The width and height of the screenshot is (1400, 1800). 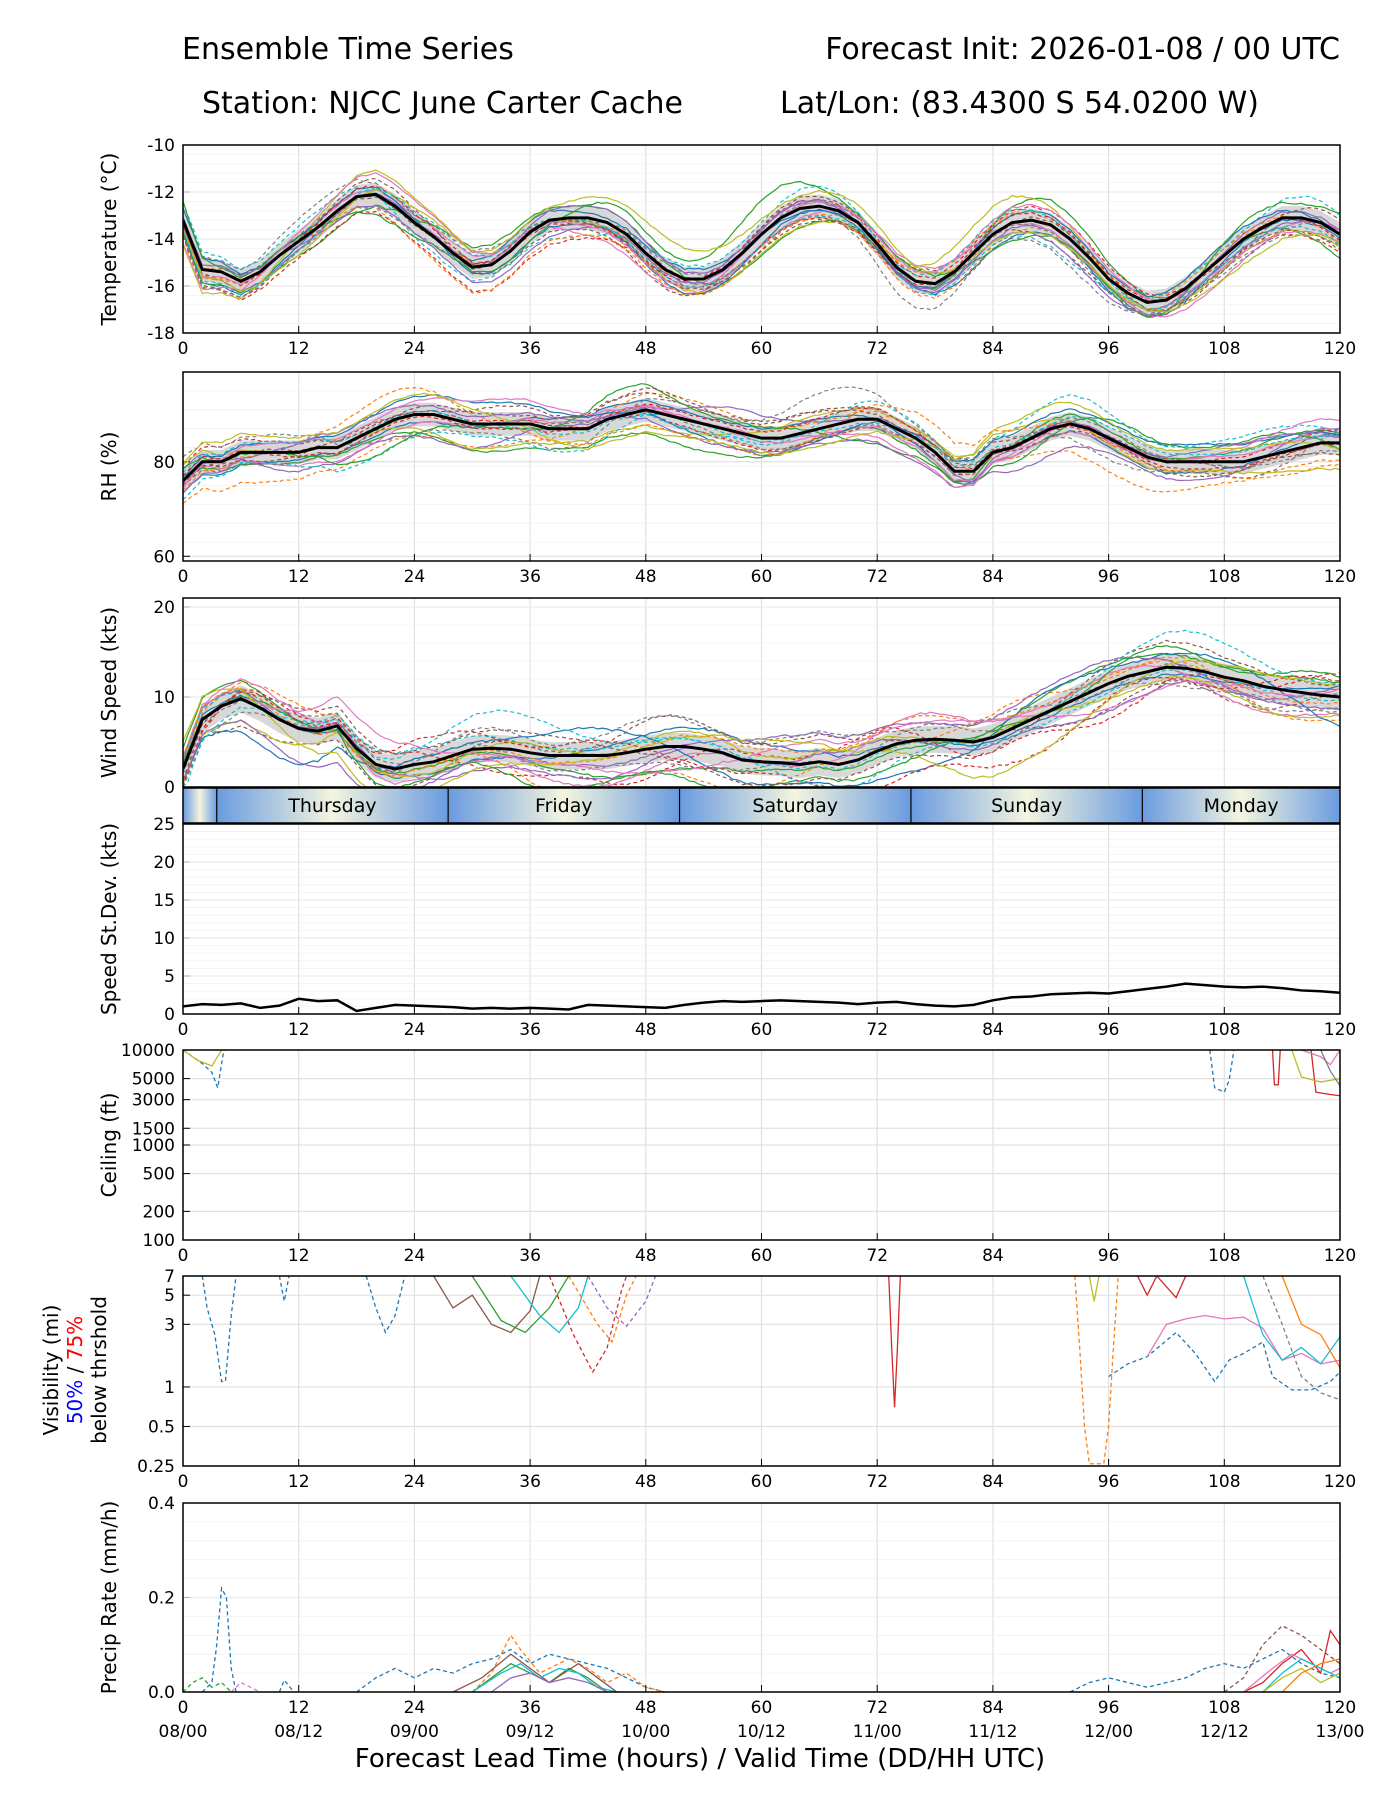 What do you see at coordinates (99, 1370) in the screenshot?
I see `vis-ylabel-line3: below thrshold` at bounding box center [99, 1370].